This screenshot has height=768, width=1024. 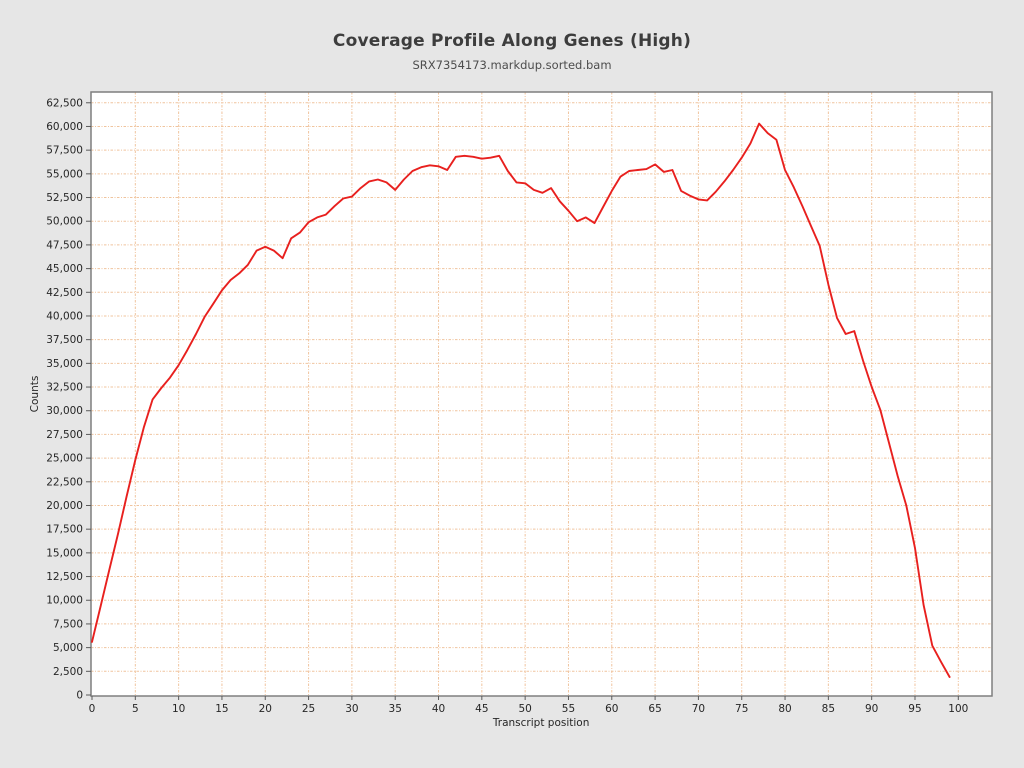 What do you see at coordinates (135, 709) in the screenshot?
I see `x-tick-label: 5` at bounding box center [135, 709].